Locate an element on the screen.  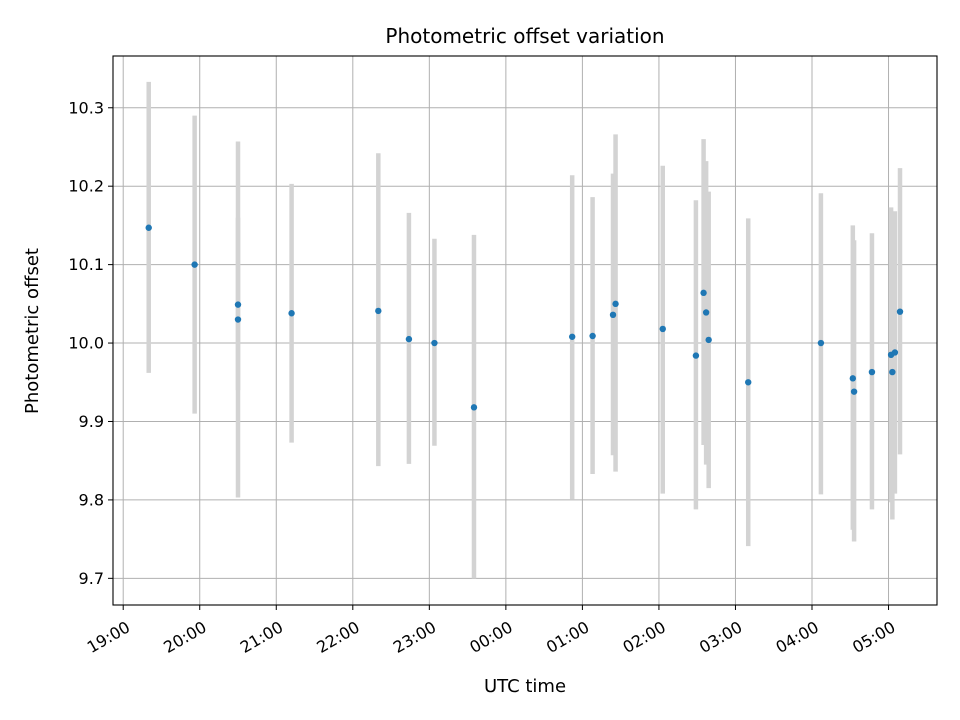
y-tick-label: 10.0 is located at coordinates (86, 343).